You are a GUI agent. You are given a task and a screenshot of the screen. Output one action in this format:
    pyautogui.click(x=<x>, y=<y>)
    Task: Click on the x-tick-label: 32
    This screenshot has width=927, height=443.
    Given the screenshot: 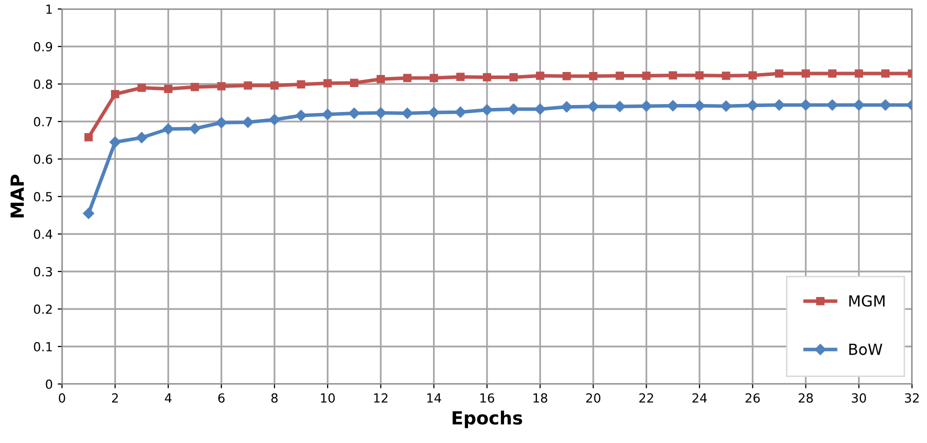 What is the action you would take?
    pyautogui.click(x=912, y=398)
    